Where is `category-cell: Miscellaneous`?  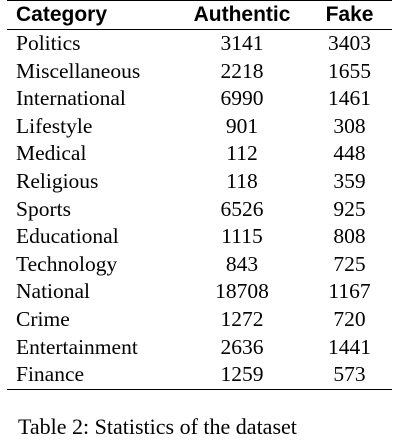 category-cell: Miscellaneous is located at coordinates (78, 70).